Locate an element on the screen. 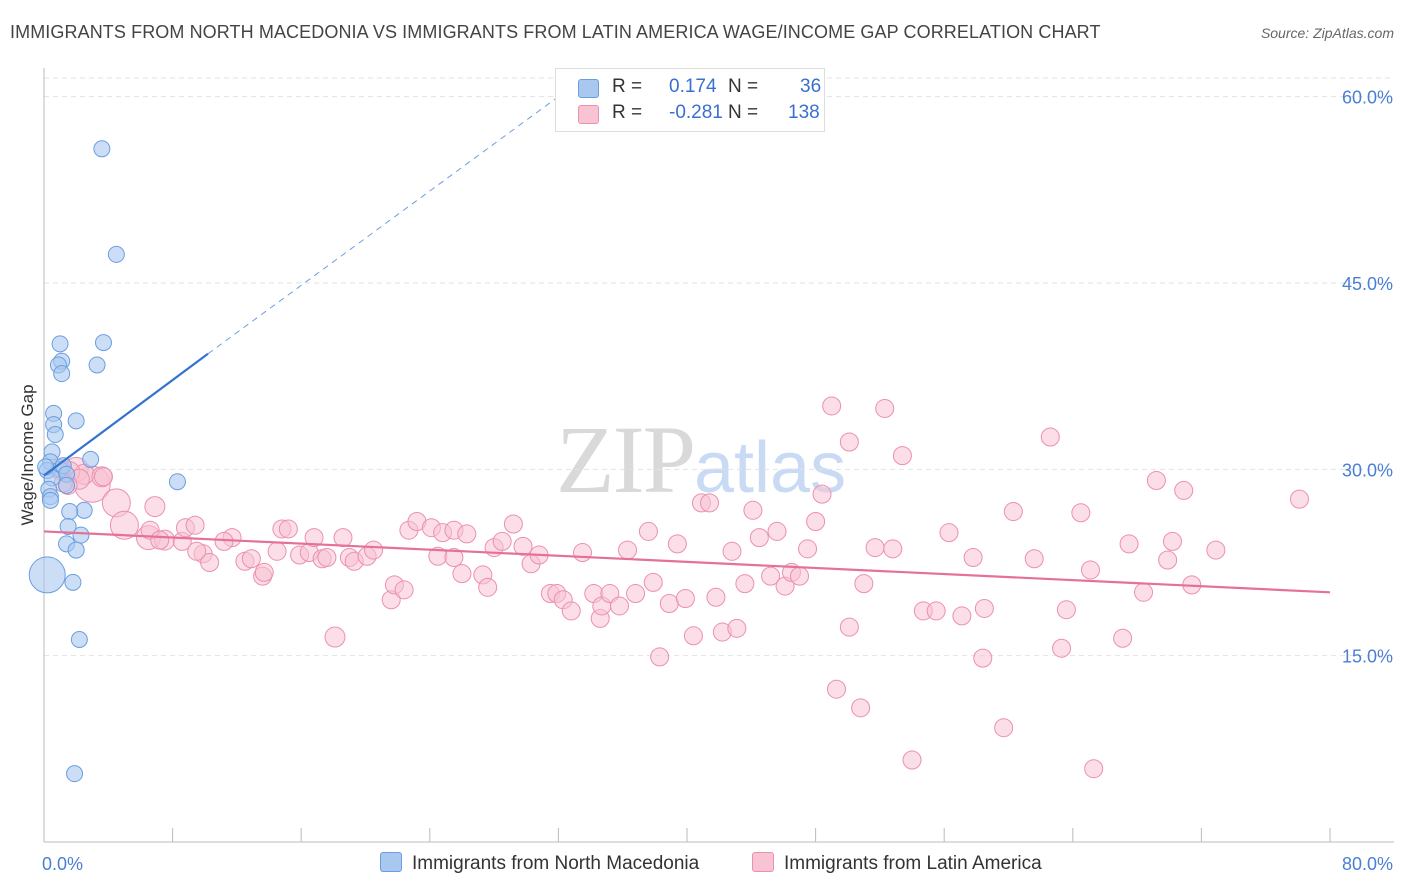 This screenshot has width=1406, height=892. latin-america-trend-line is located at coordinates (687, 562).